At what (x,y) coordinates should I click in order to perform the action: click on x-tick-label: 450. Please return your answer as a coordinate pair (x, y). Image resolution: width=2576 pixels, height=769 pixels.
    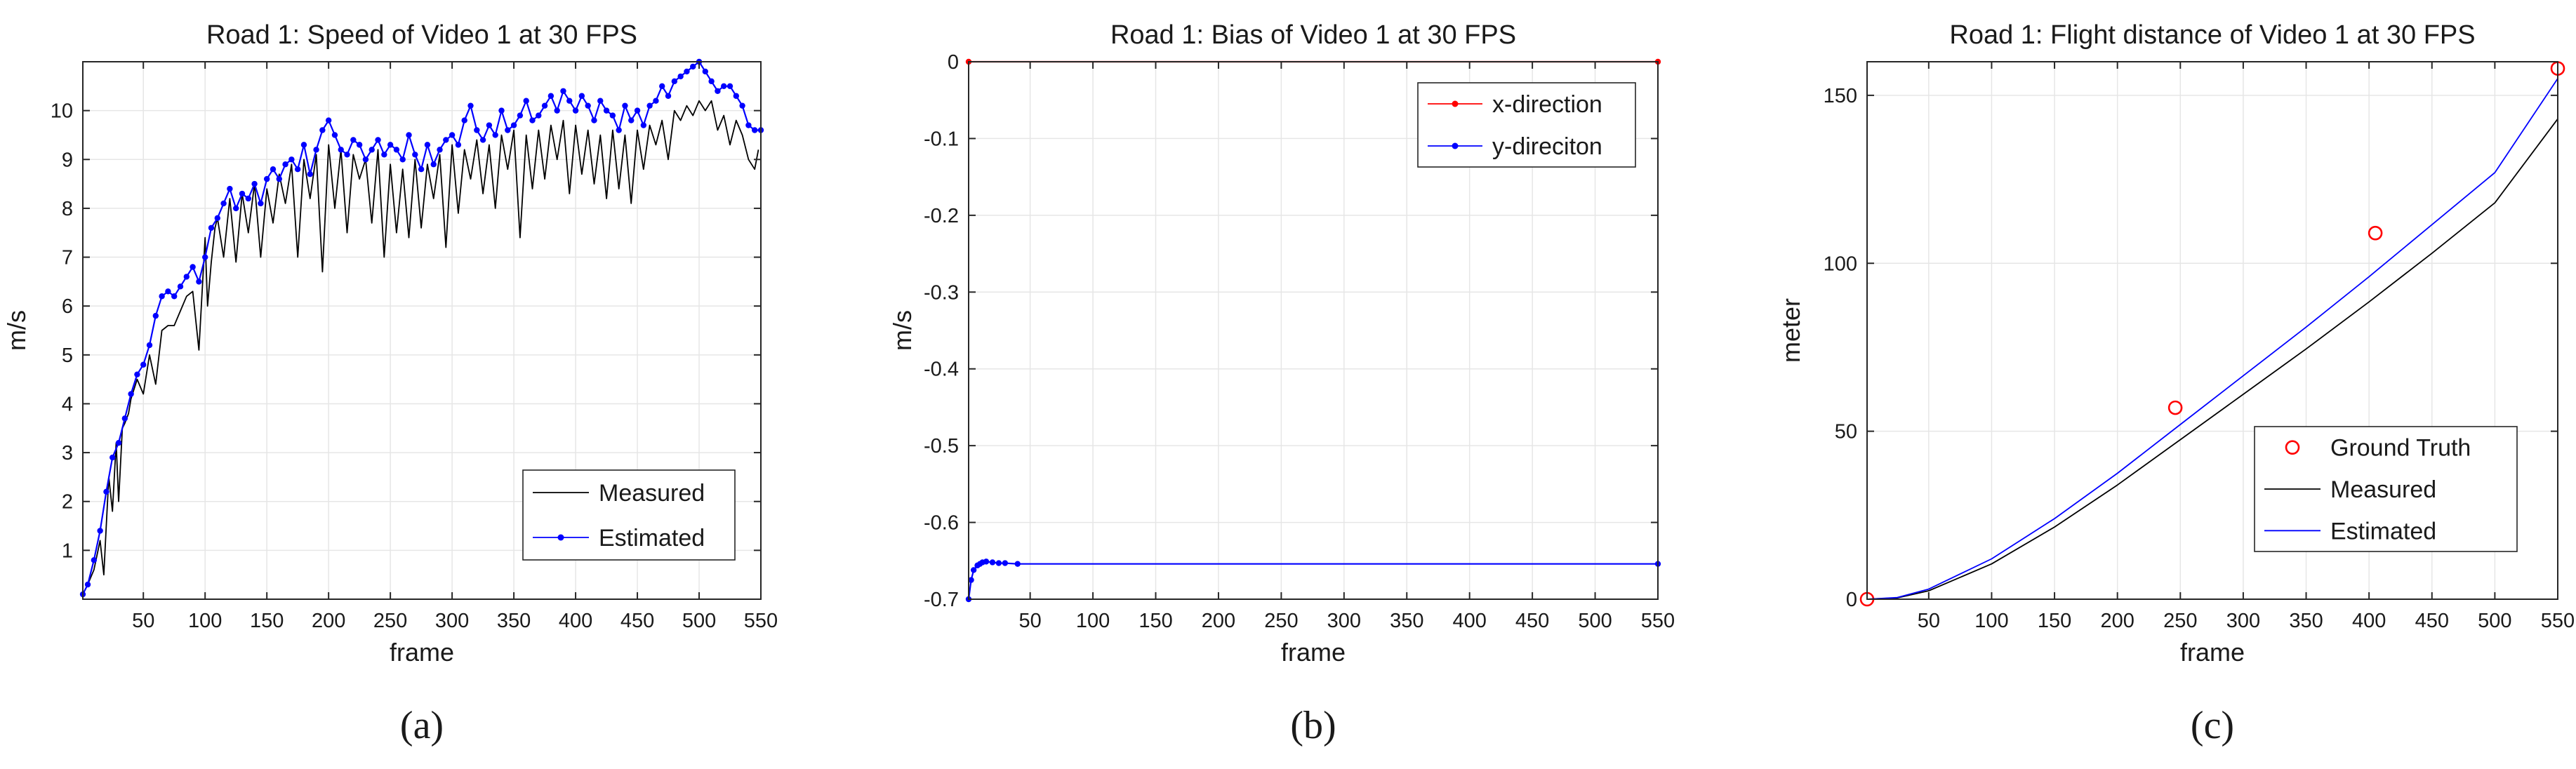
    Looking at the image, I should click on (2432, 621).